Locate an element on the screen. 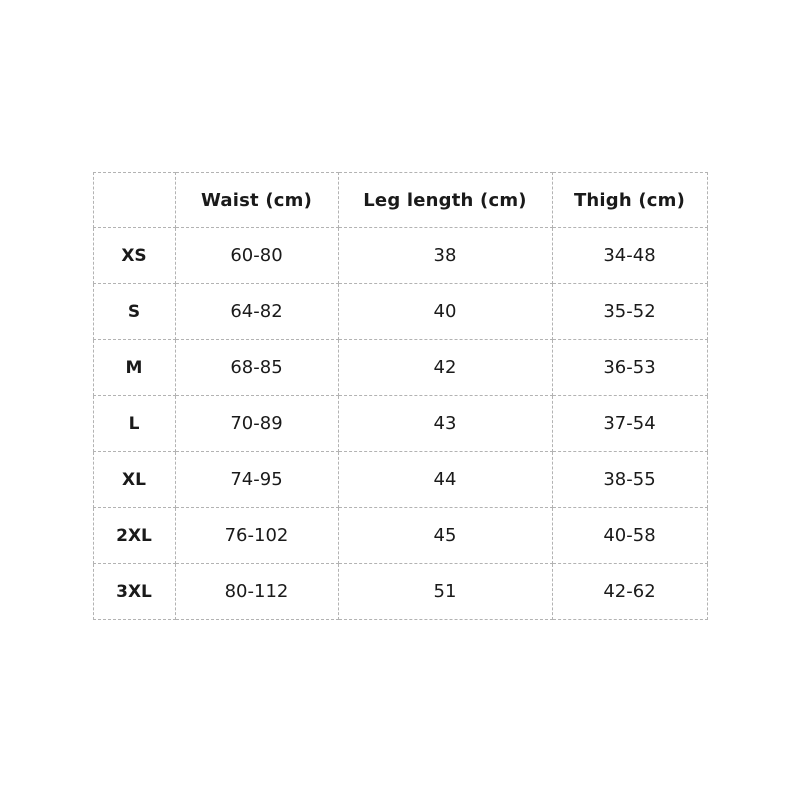 The image size is (800, 800). leg-length-value: 38 is located at coordinates (445, 255).